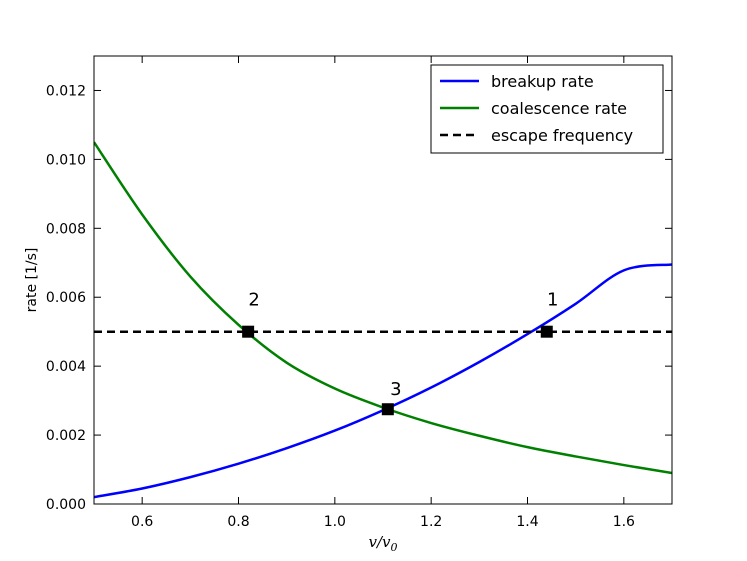  I want to click on x-axis-label: v/v0, so click(382, 543).